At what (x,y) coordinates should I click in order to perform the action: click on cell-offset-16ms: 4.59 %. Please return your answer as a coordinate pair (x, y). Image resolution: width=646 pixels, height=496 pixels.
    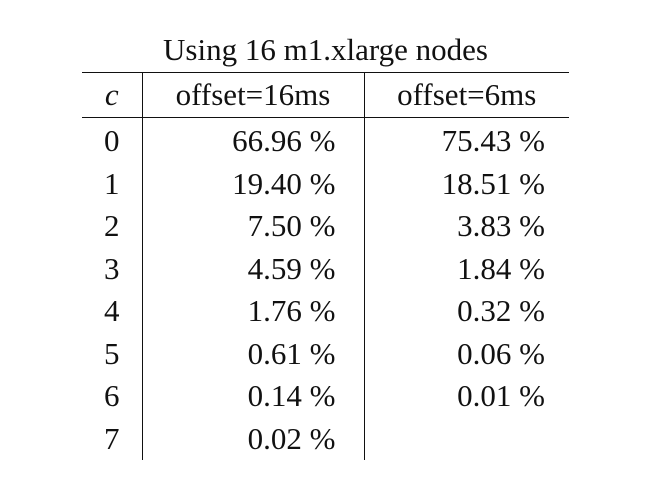
    Looking at the image, I should click on (252, 268).